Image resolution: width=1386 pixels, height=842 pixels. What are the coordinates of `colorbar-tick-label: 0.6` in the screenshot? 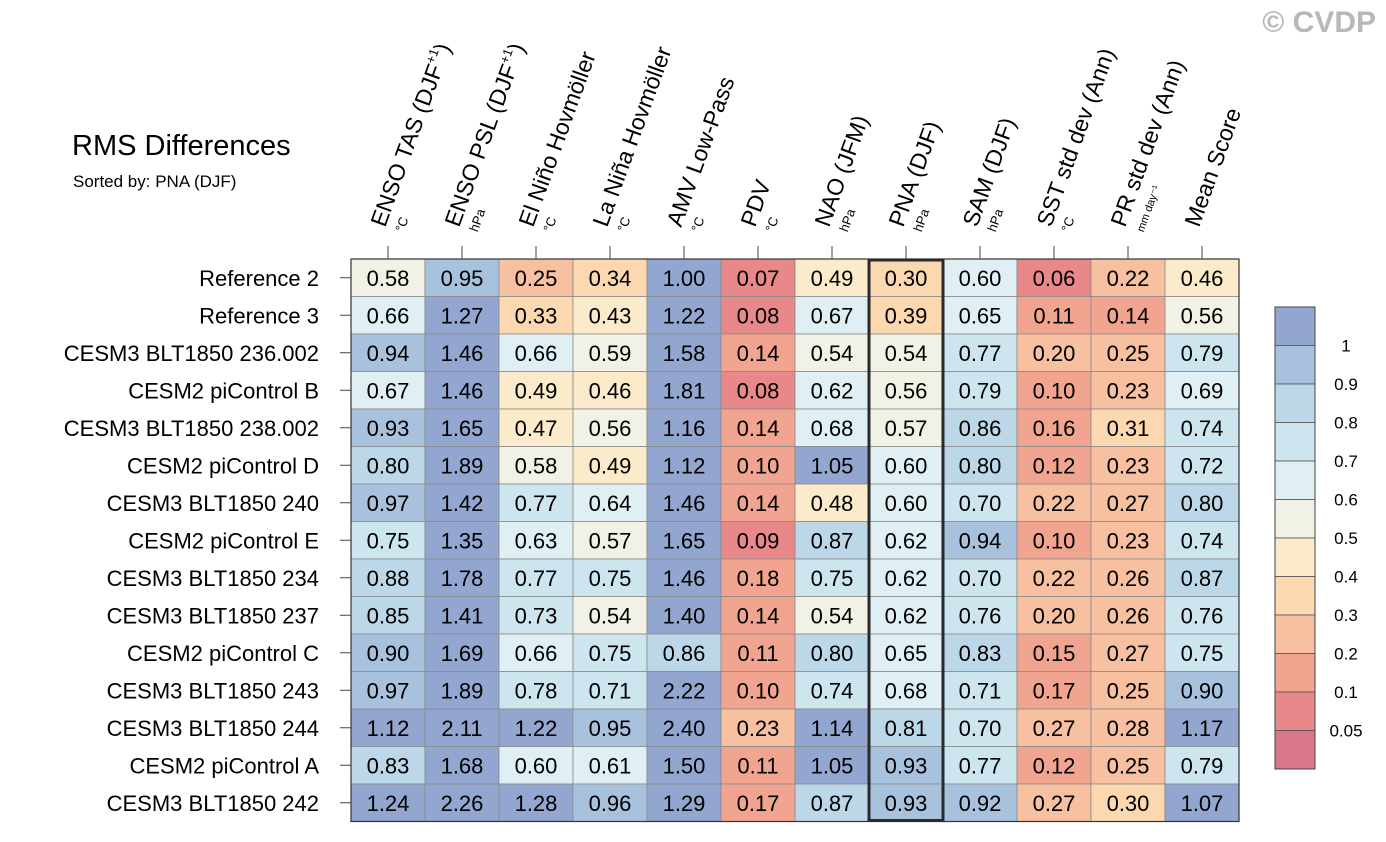 It's located at (1346, 500).